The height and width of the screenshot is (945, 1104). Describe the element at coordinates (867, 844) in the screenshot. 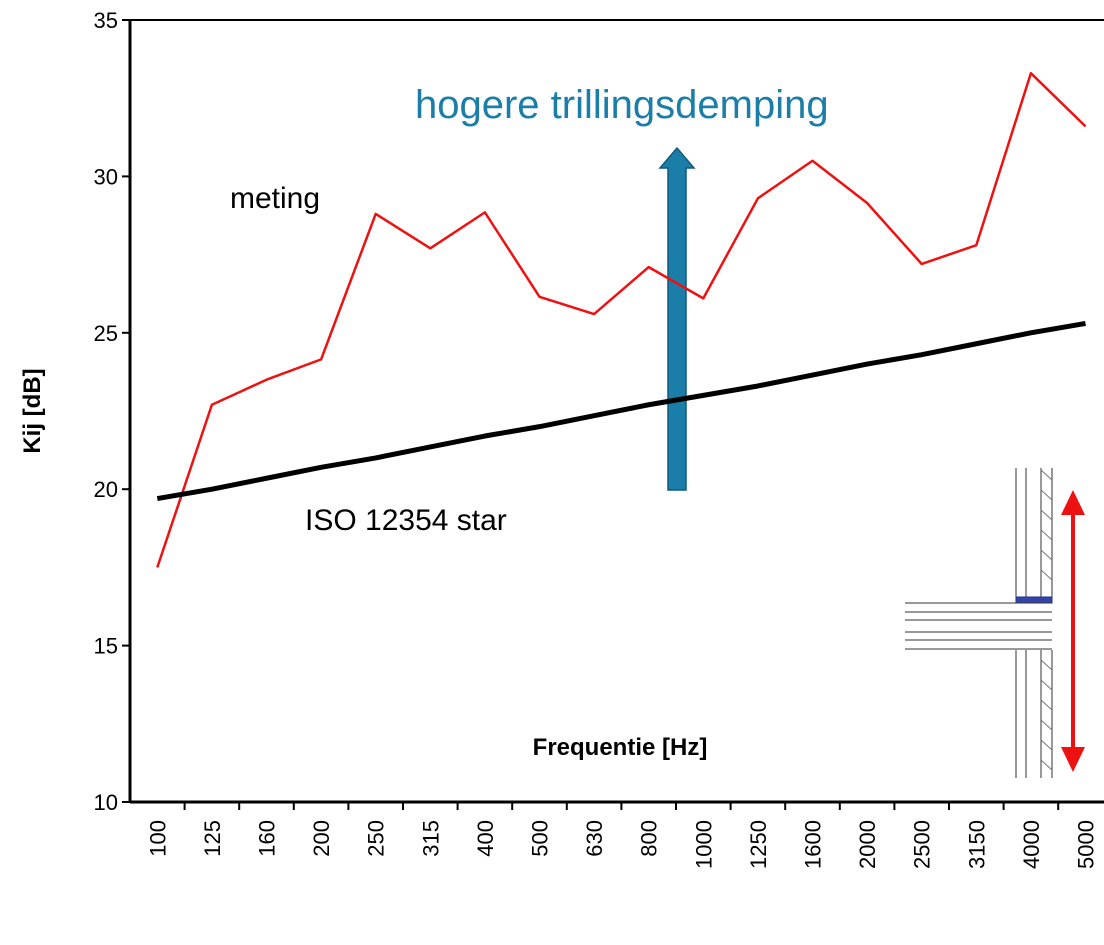

I see `x-tick-label: 2000` at that location.